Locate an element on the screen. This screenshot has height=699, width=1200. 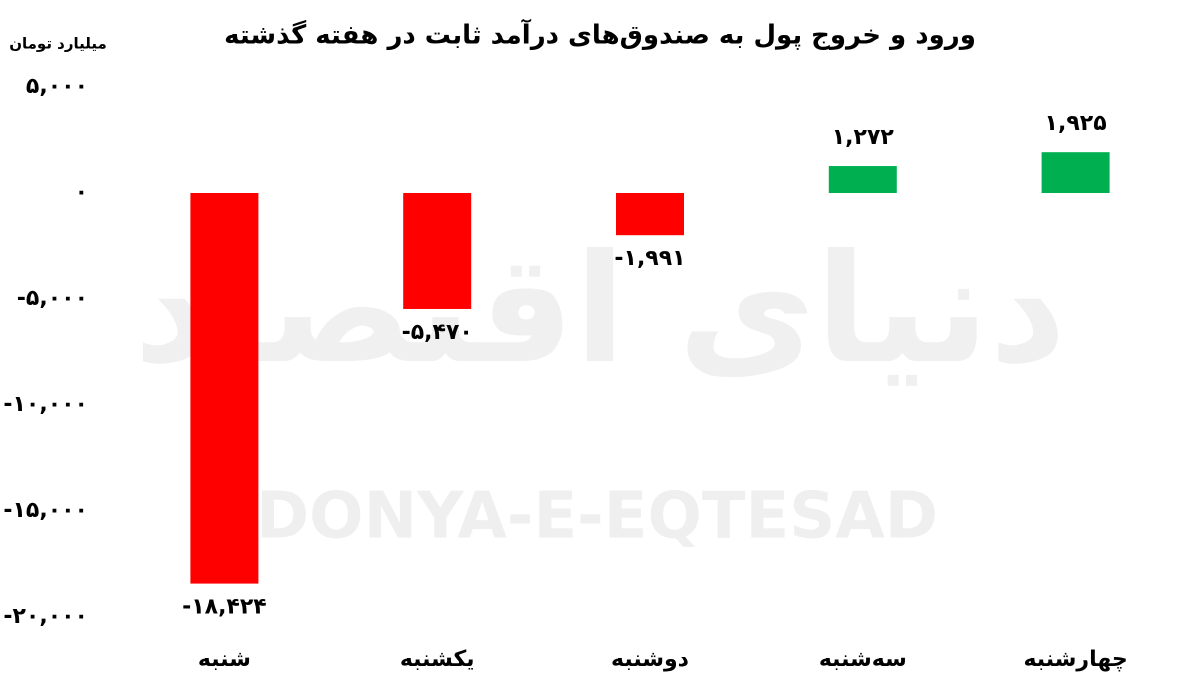
value-label: -۵,۴۷۰ is located at coordinates (437, 332).